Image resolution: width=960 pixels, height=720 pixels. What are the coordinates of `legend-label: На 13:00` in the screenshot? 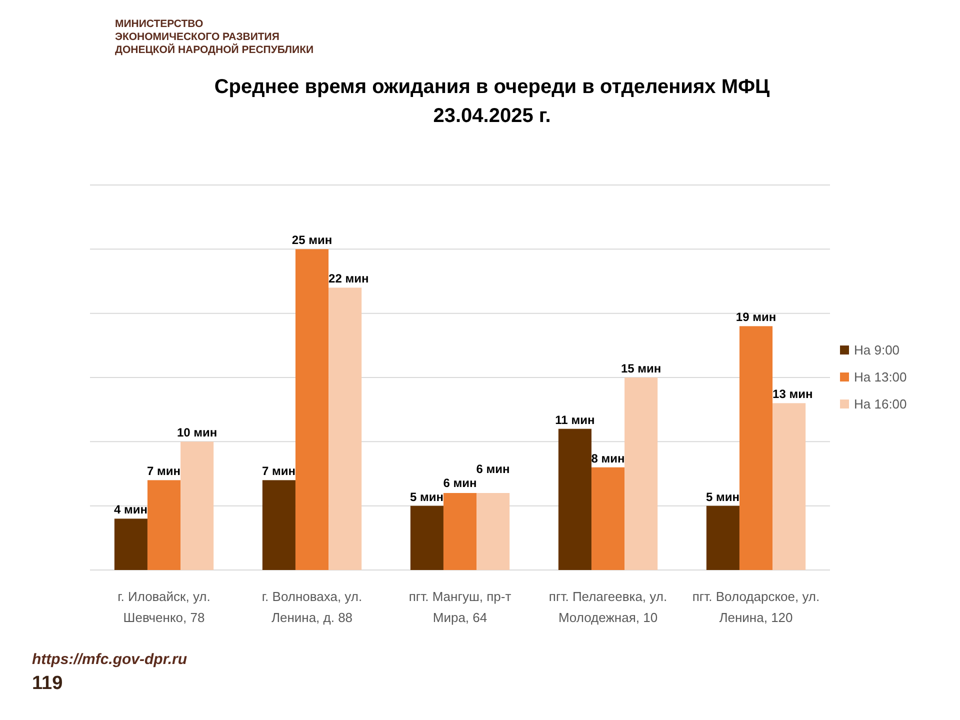 It's located at (880, 377).